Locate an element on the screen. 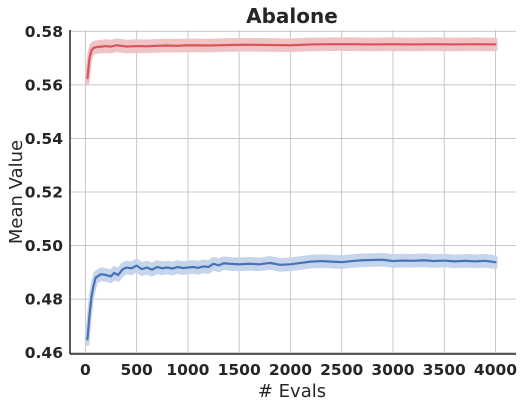 This screenshot has height=408, width=523. x-tick-label: 4000 is located at coordinates (495, 370).